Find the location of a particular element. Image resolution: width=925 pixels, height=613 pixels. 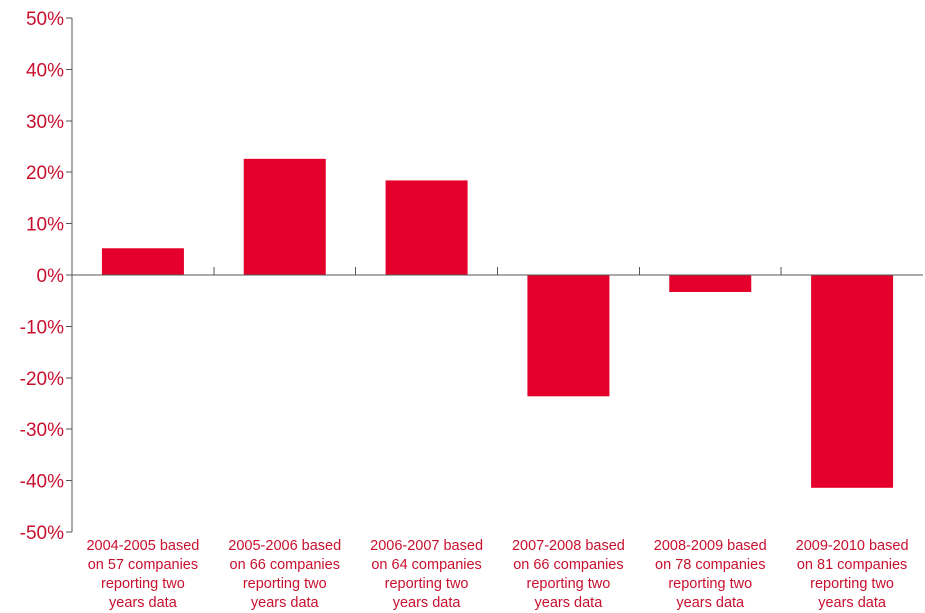

category-label-line: on 57 companies is located at coordinates (143, 565).